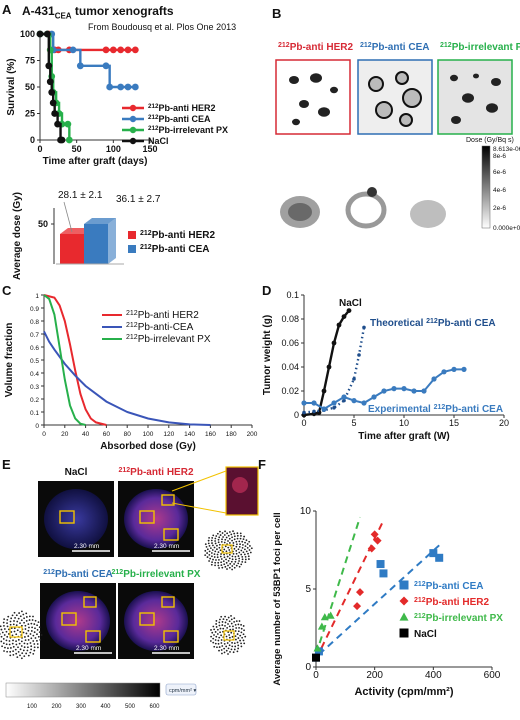 The height and width of the screenshot is (720, 520). What do you see at coordinates (93, 636) in the screenshot?
I see `roi-box` at bounding box center [93, 636].